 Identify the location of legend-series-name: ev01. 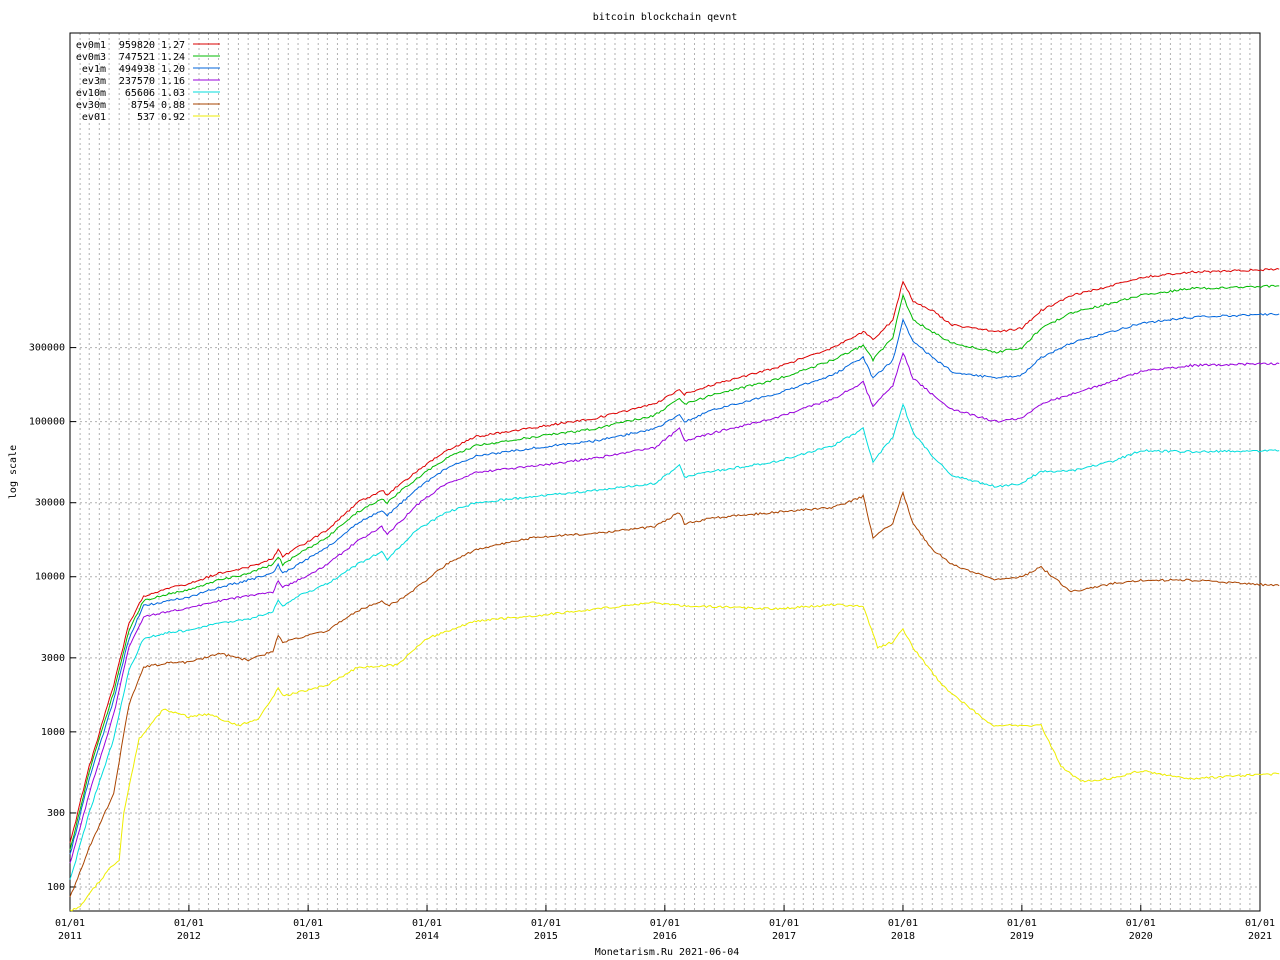
(94, 117).